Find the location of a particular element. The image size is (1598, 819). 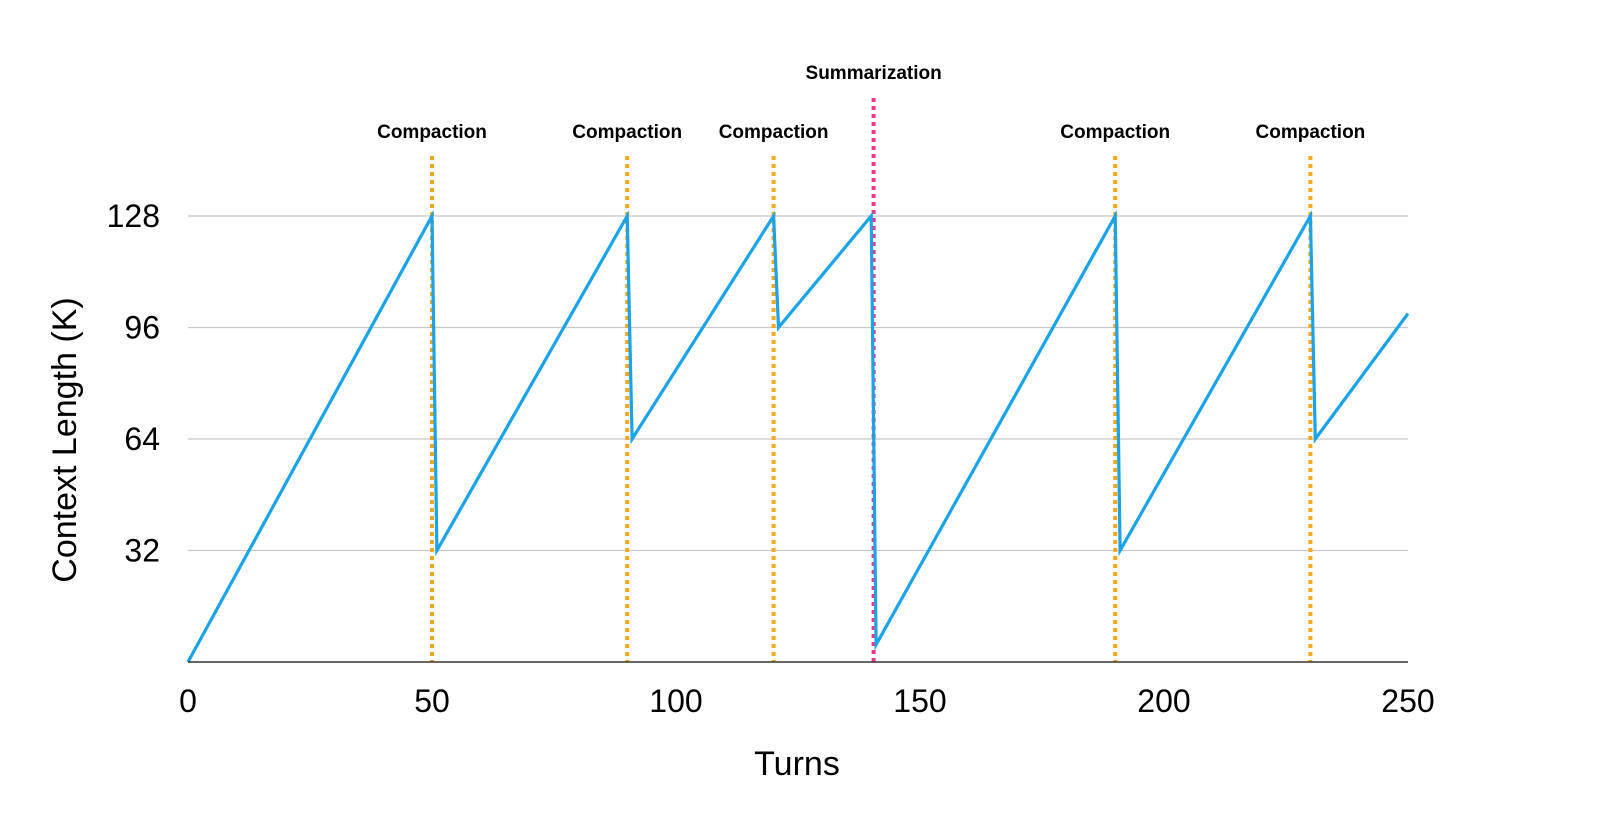

y-tick-label: 32 is located at coordinates (142, 551).